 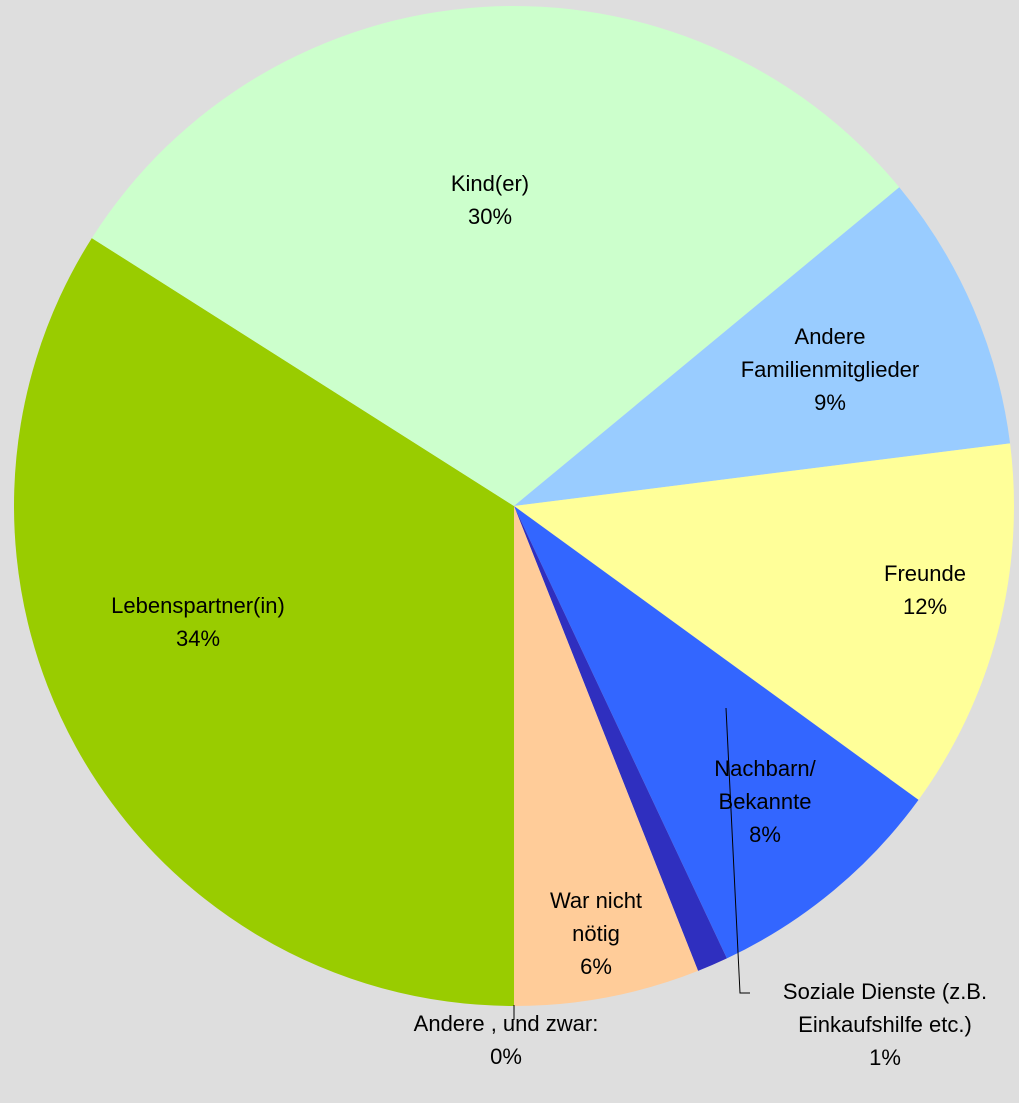 What do you see at coordinates (490, 216) in the screenshot?
I see `slice-value-label: 30%` at bounding box center [490, 216].